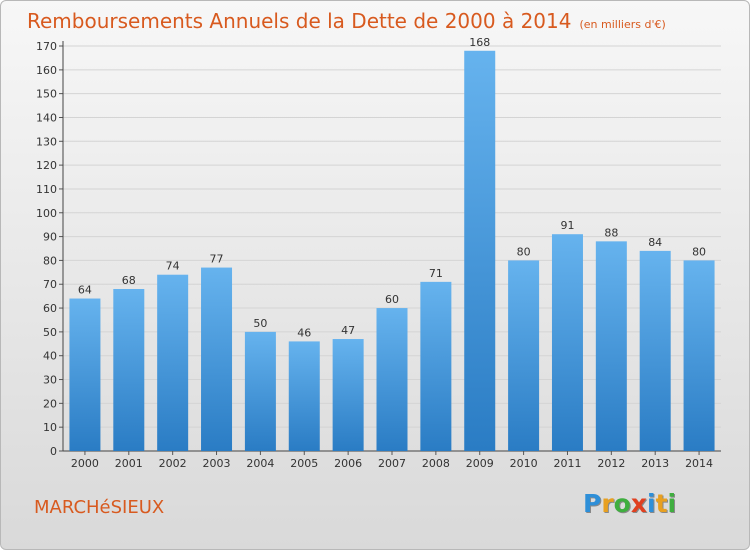 The height and width of the screenshot is (550, 750). What do you see at coordinates (50, 237) in the screenshot?
I see `y-tick-label: 90` at bounding box center [50, 237].